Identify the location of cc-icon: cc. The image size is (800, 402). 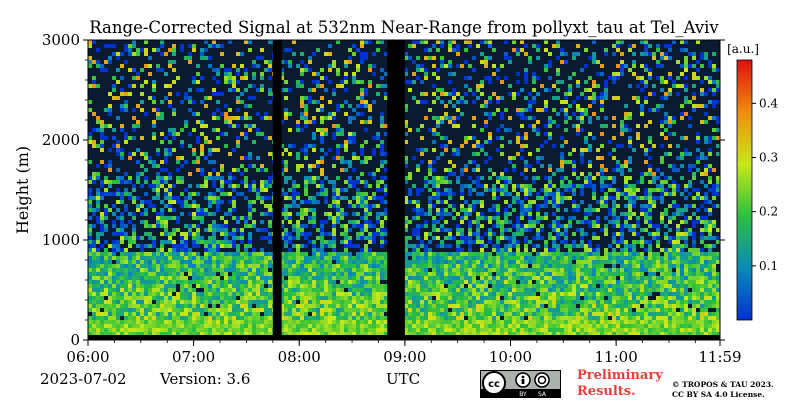
(494, 384).